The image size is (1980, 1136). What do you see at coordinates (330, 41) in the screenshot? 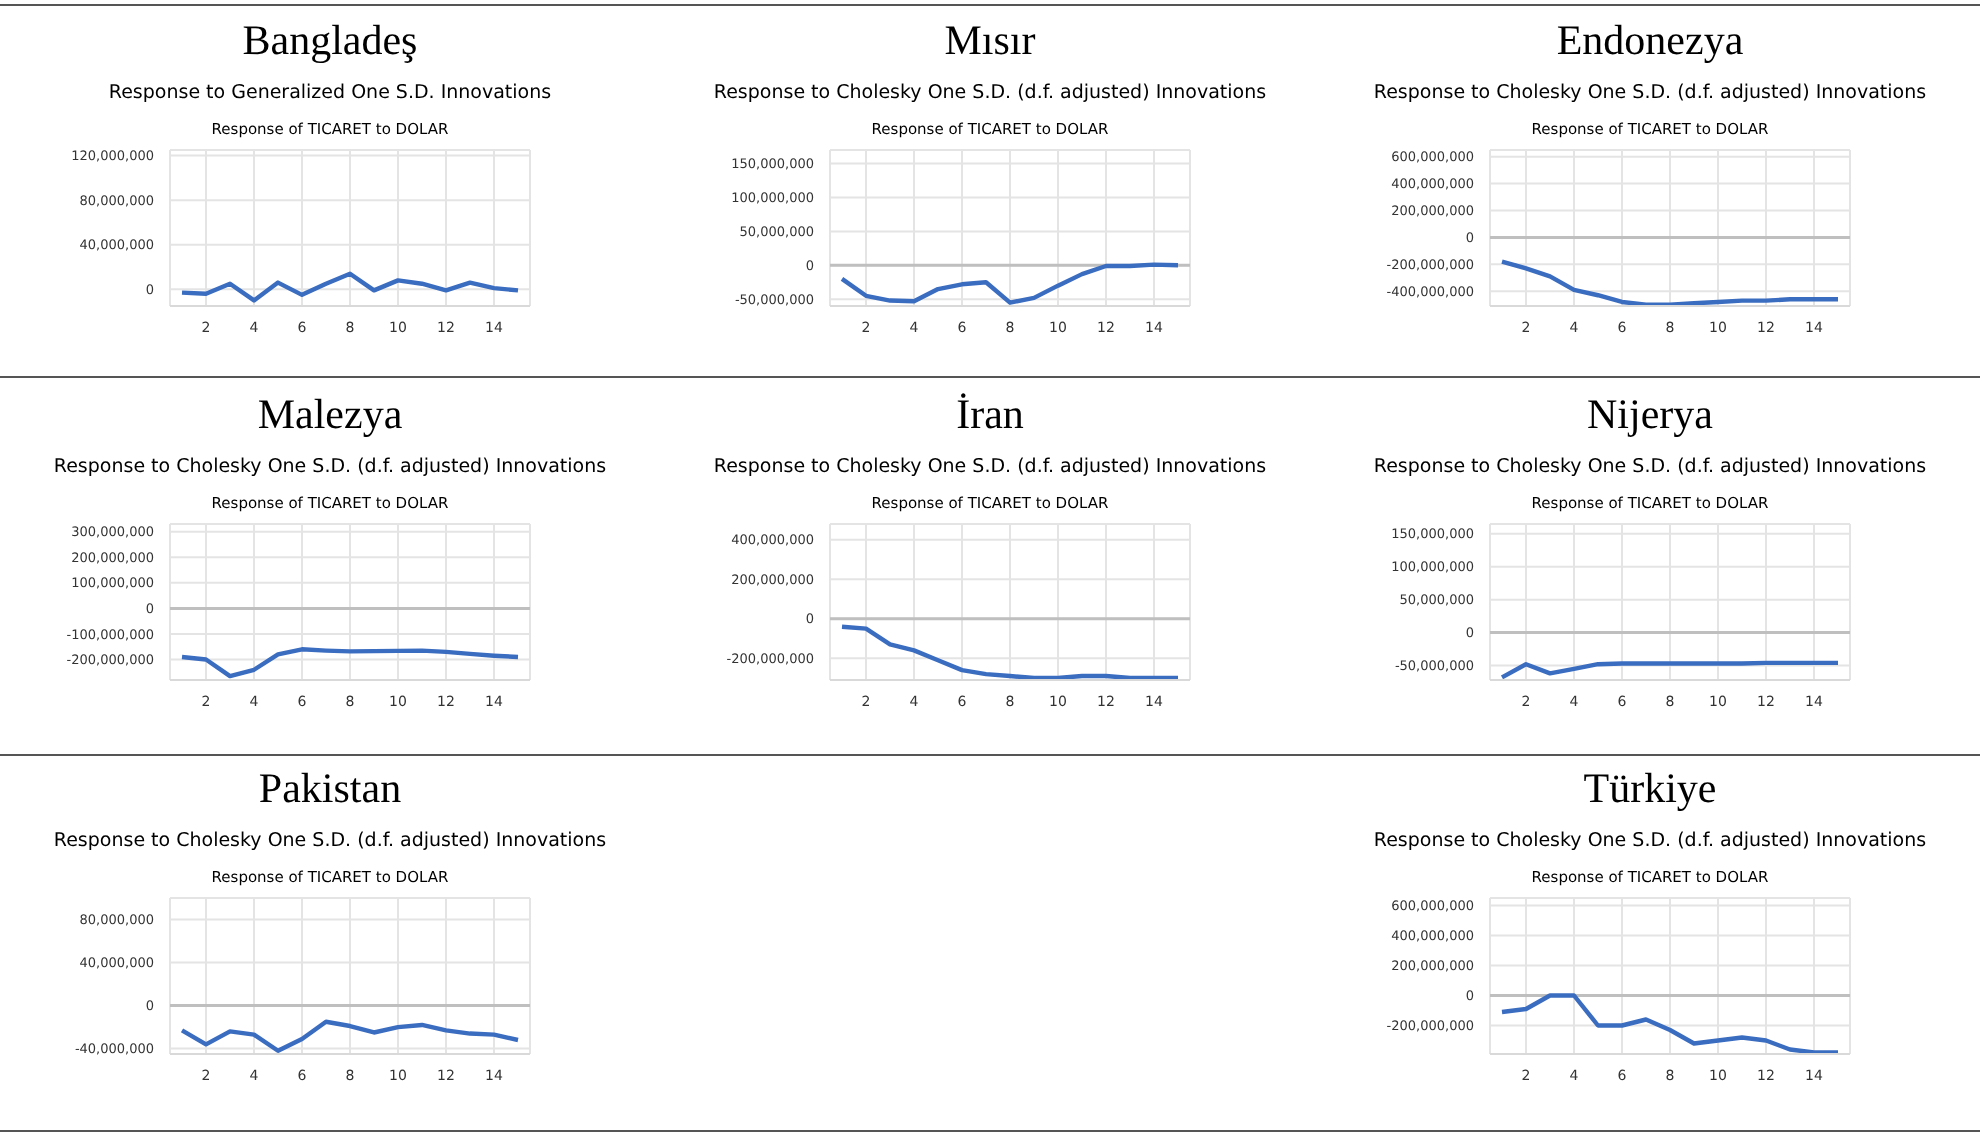
I see `chart-title: Bangladeş` at bounding box center [330, 41].